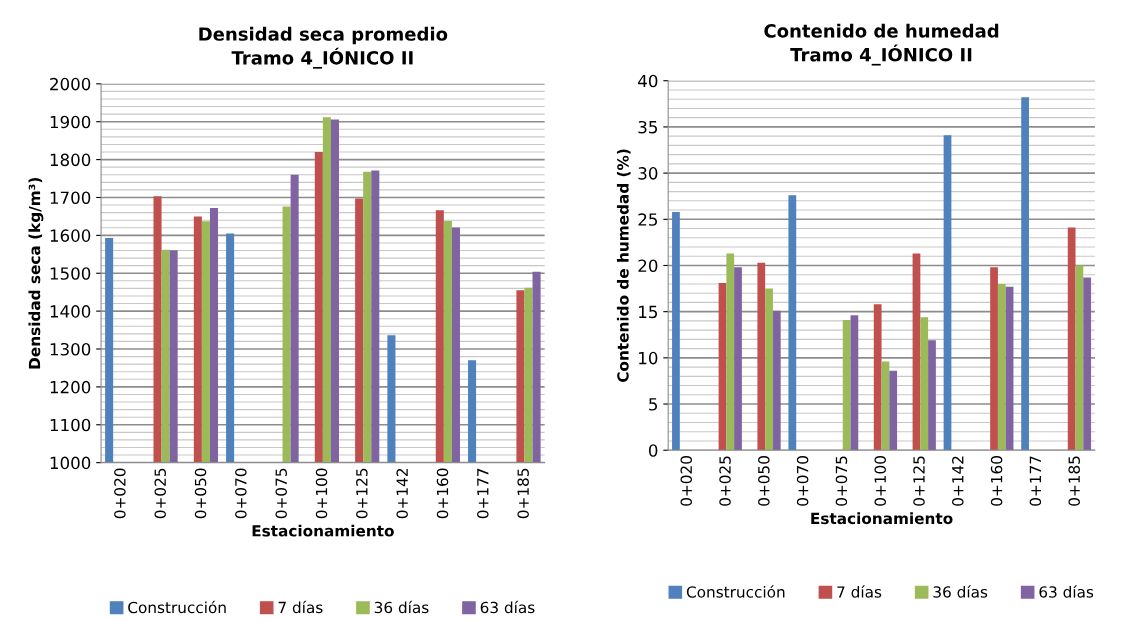  I want to click on y-tick-label: 20, so click(648, 266).